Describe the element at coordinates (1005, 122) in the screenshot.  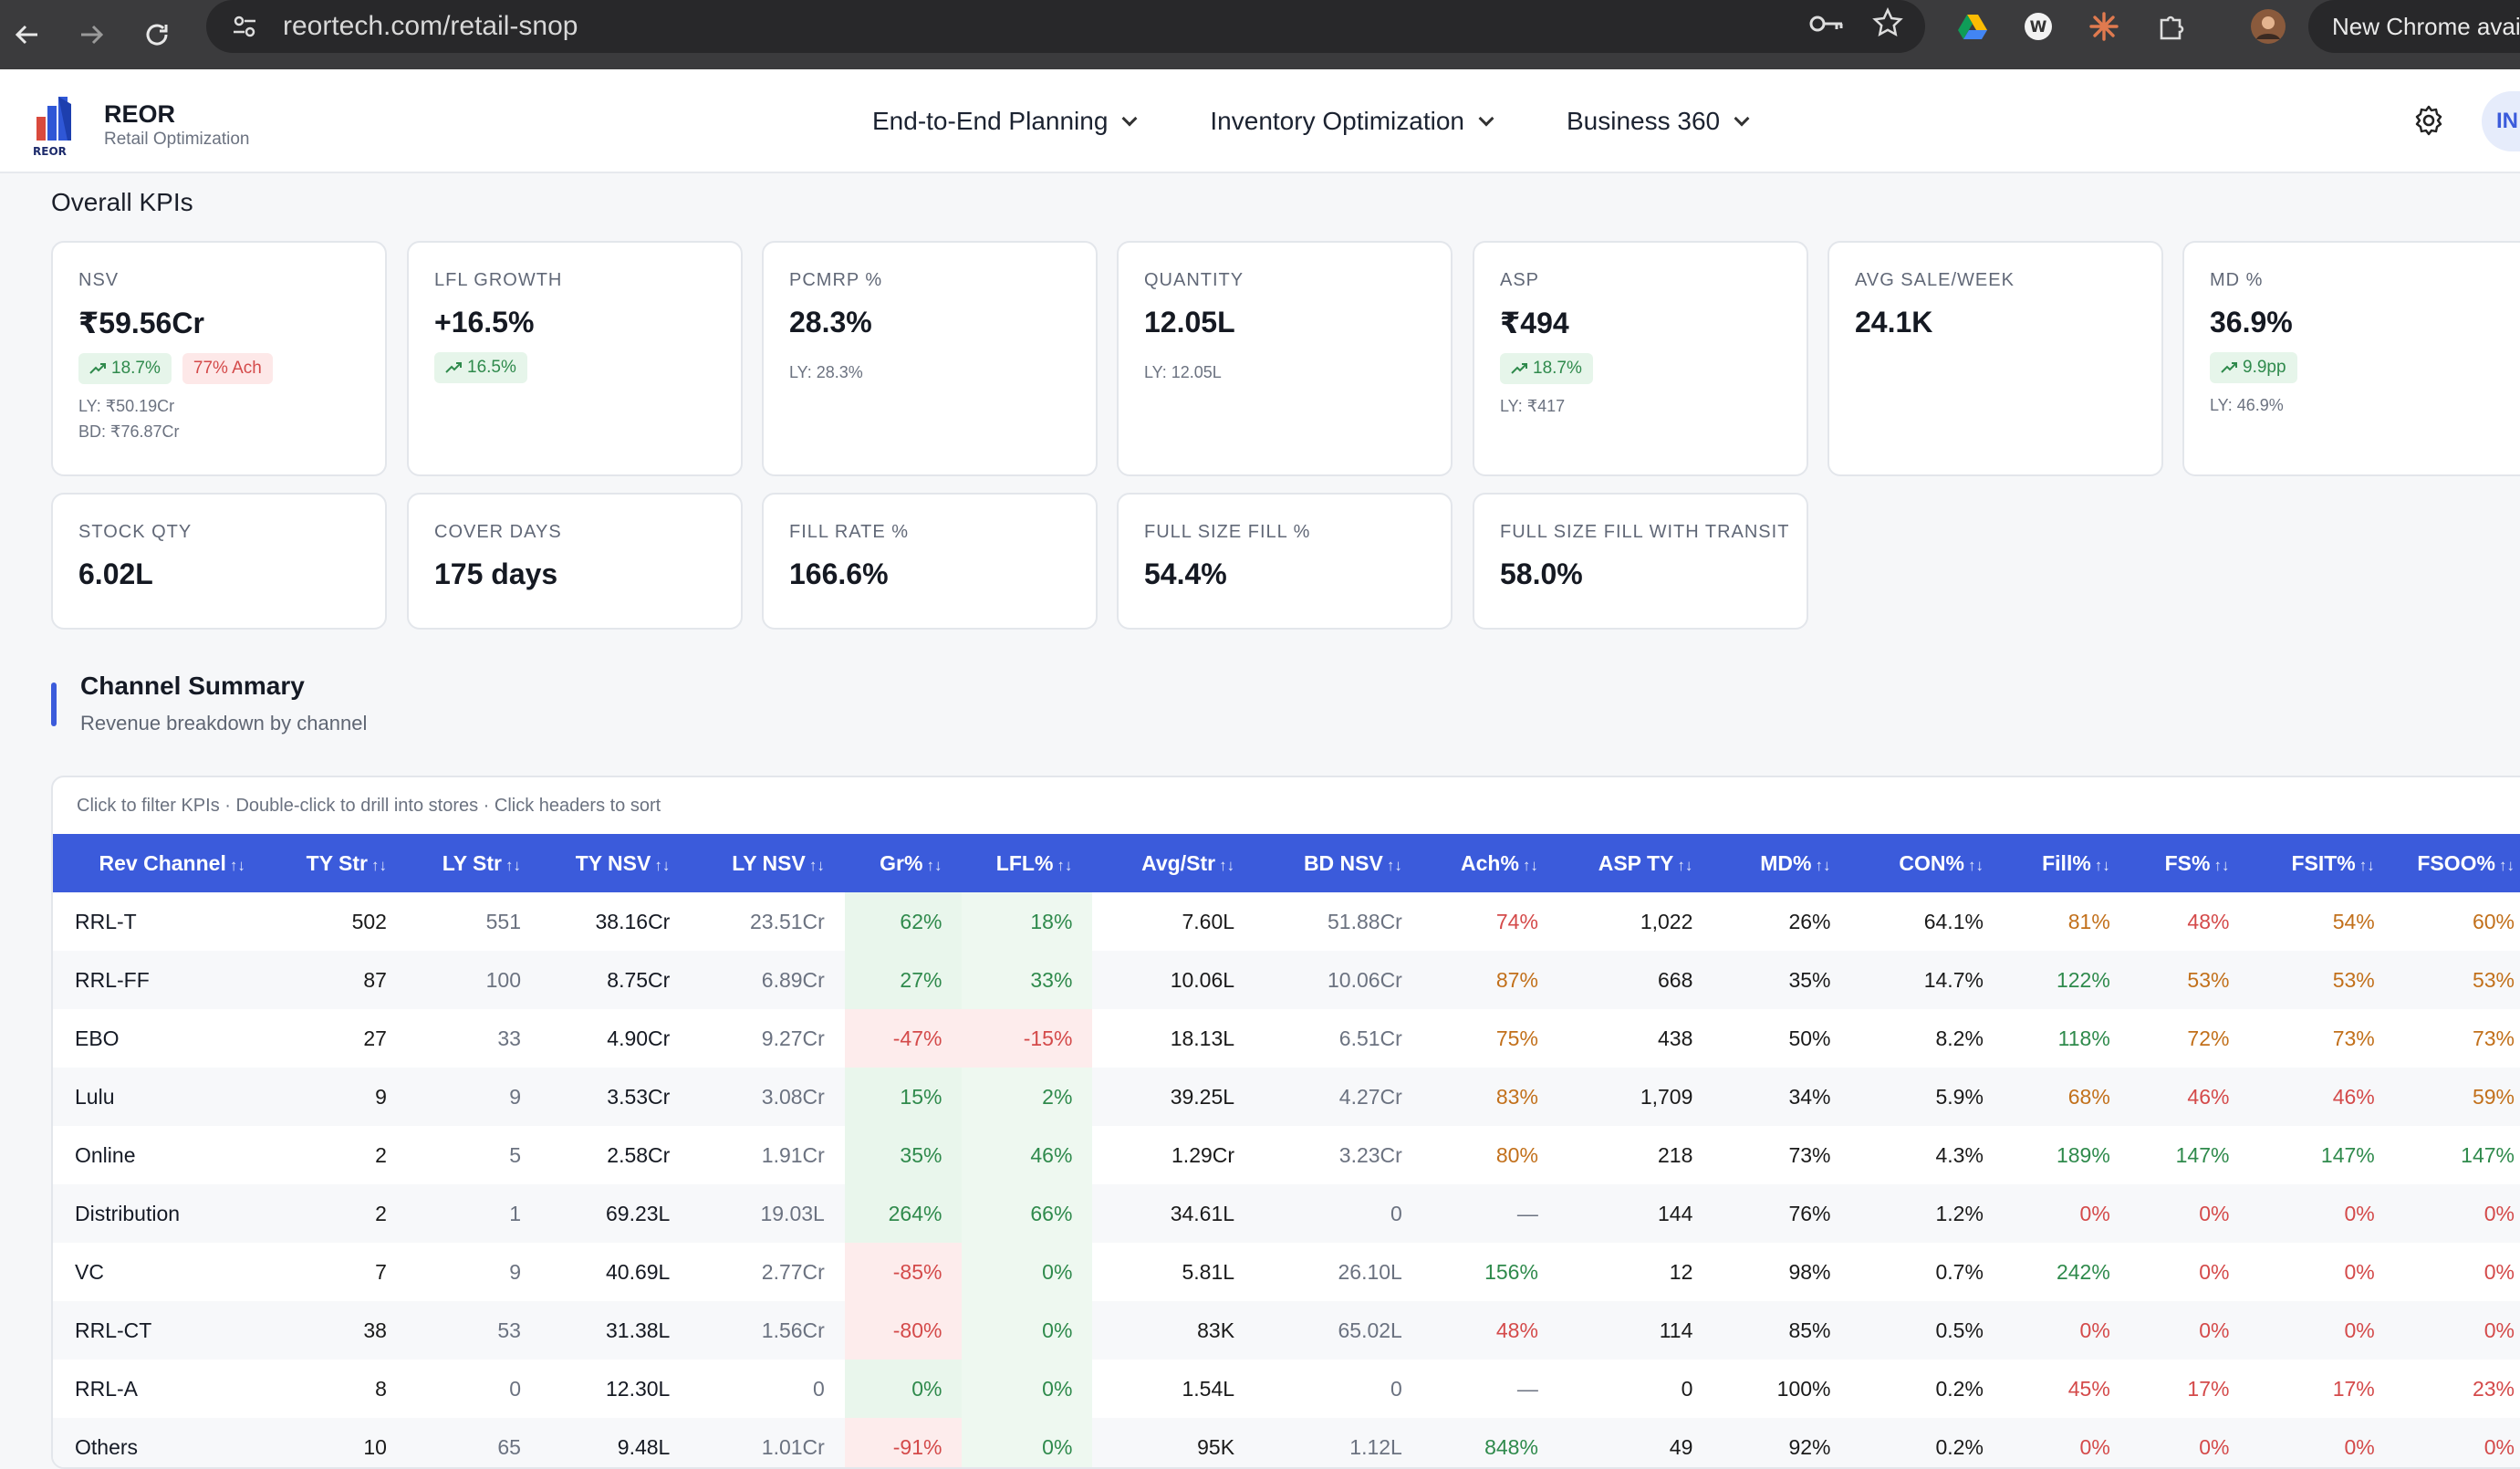
I see `nav-end-to-end-planning: End-to-End Planning` at that location.